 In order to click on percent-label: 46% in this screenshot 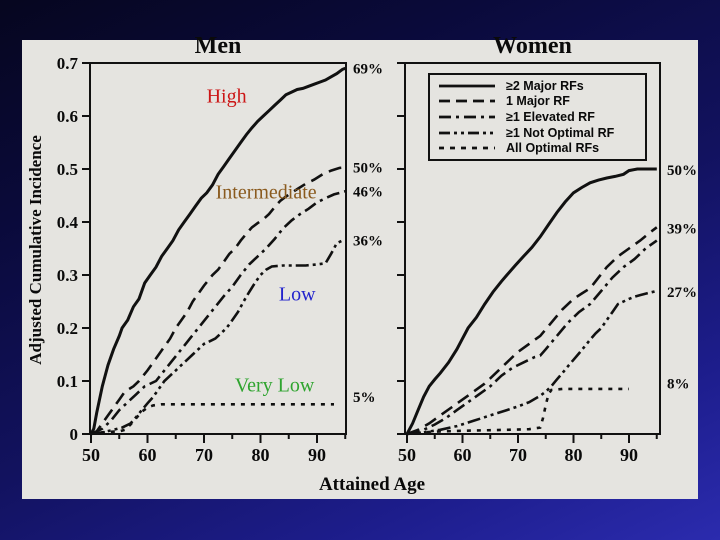, I will do `click(368, 192)`.